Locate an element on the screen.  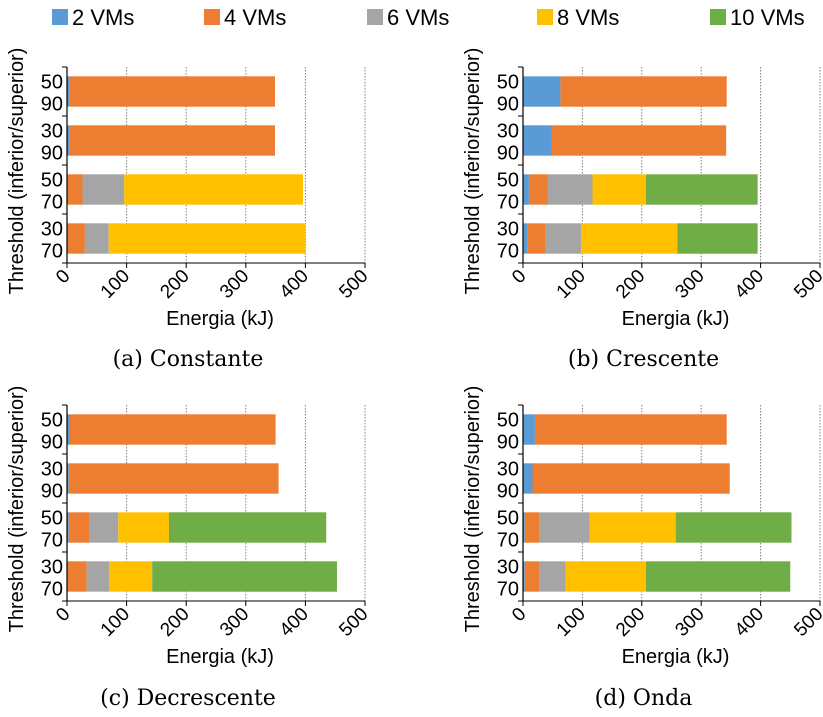
legend-label: 2 VMs is located at coordinates (103, 17).